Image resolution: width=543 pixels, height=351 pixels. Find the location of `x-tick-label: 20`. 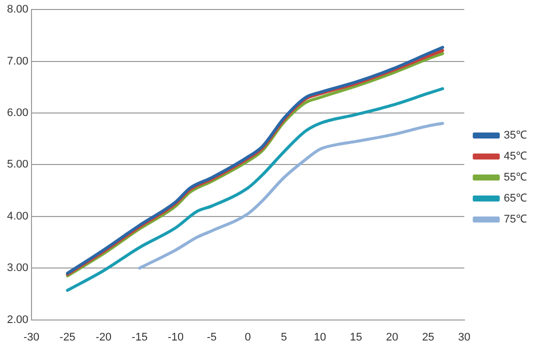

x-tick-label: 20 is located at coordinates (392, 337).